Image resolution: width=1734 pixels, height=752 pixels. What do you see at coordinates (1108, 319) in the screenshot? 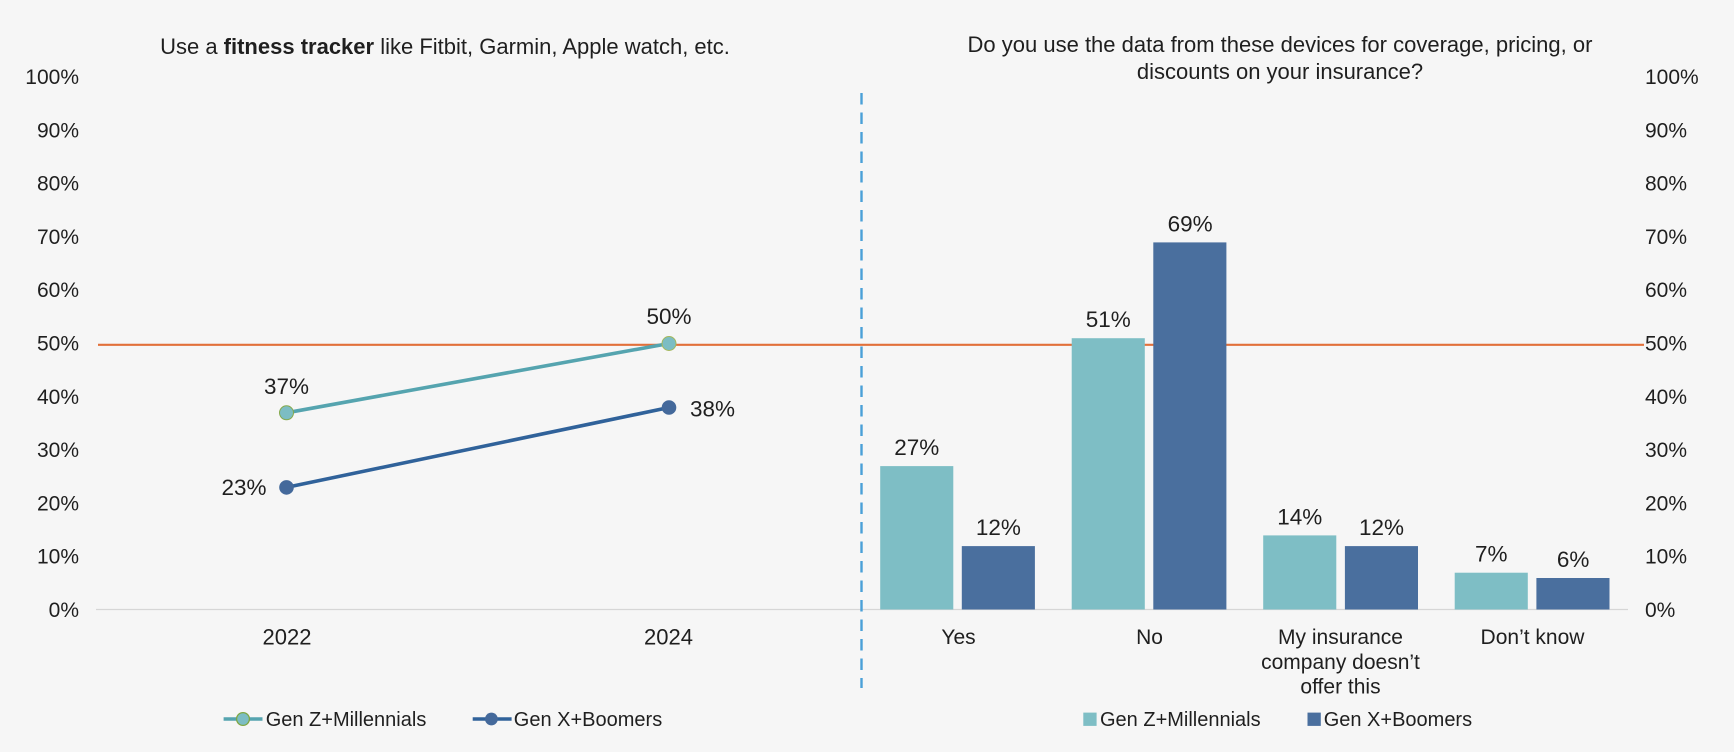
I see `svg-text: 51%` at bounding box center [1108, 319].